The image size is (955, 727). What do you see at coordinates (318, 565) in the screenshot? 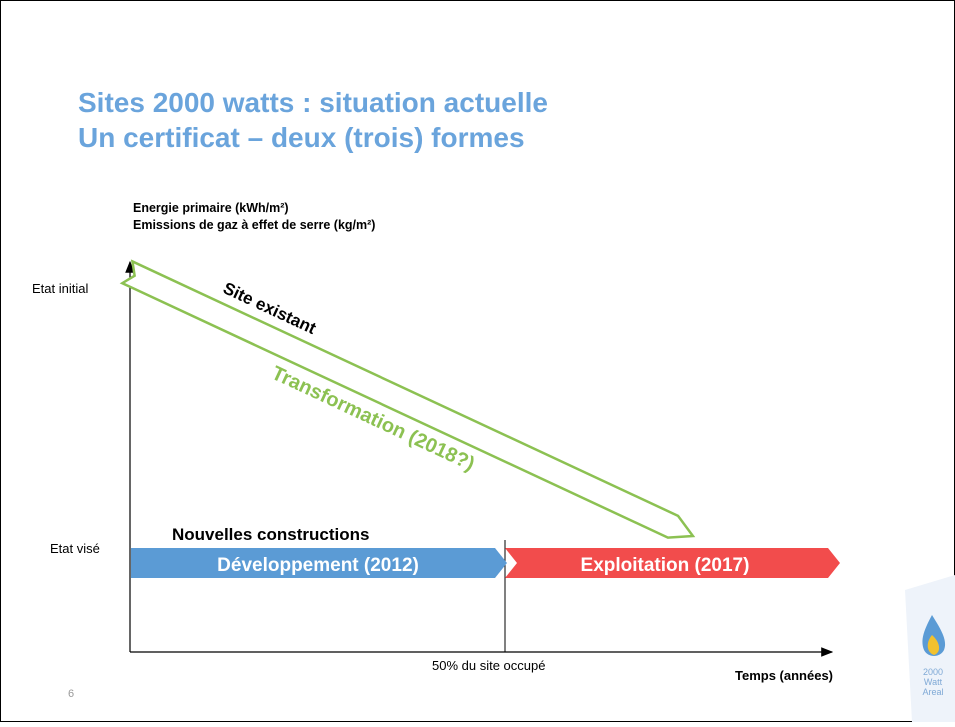
I see `phase1-label: Développement (2012)` at bounding box center [318, 565].